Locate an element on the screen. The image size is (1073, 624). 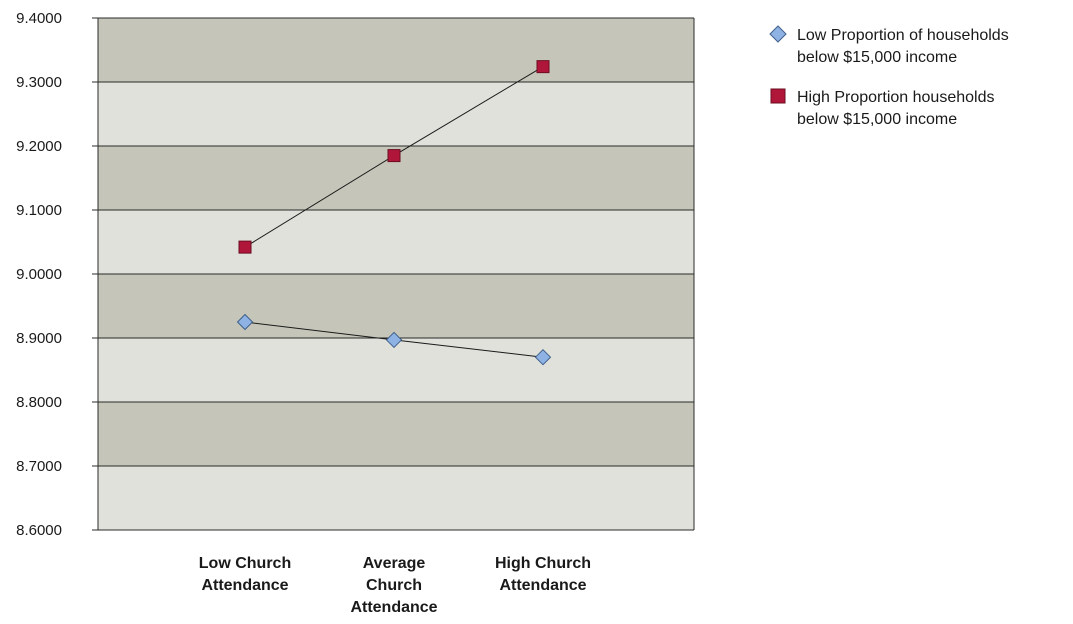
series-markers is located at coordinates (394, 213).